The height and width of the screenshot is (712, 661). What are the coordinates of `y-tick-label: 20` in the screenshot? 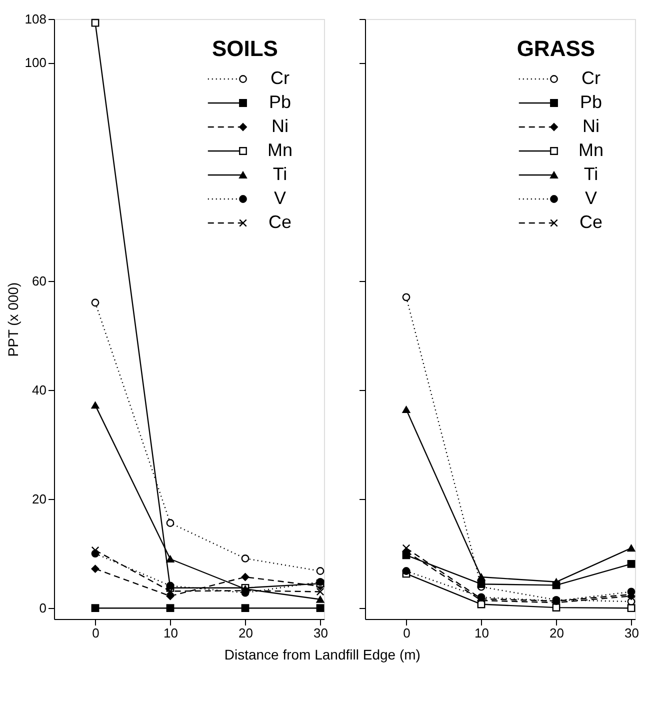 It's located at (39, 499).